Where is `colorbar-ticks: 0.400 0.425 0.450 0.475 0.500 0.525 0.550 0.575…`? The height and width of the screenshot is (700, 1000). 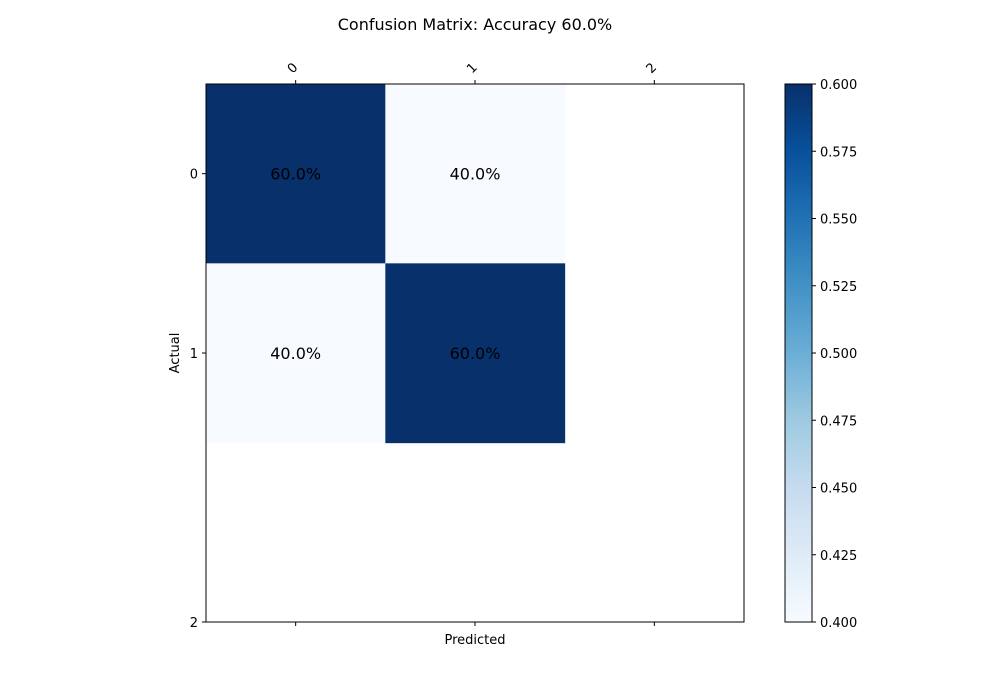
colorbar-ticks: 0.400 0.425 0.450 0.475 0.500 0.525 0.550 0.575… is located at coordinates (834, 354).